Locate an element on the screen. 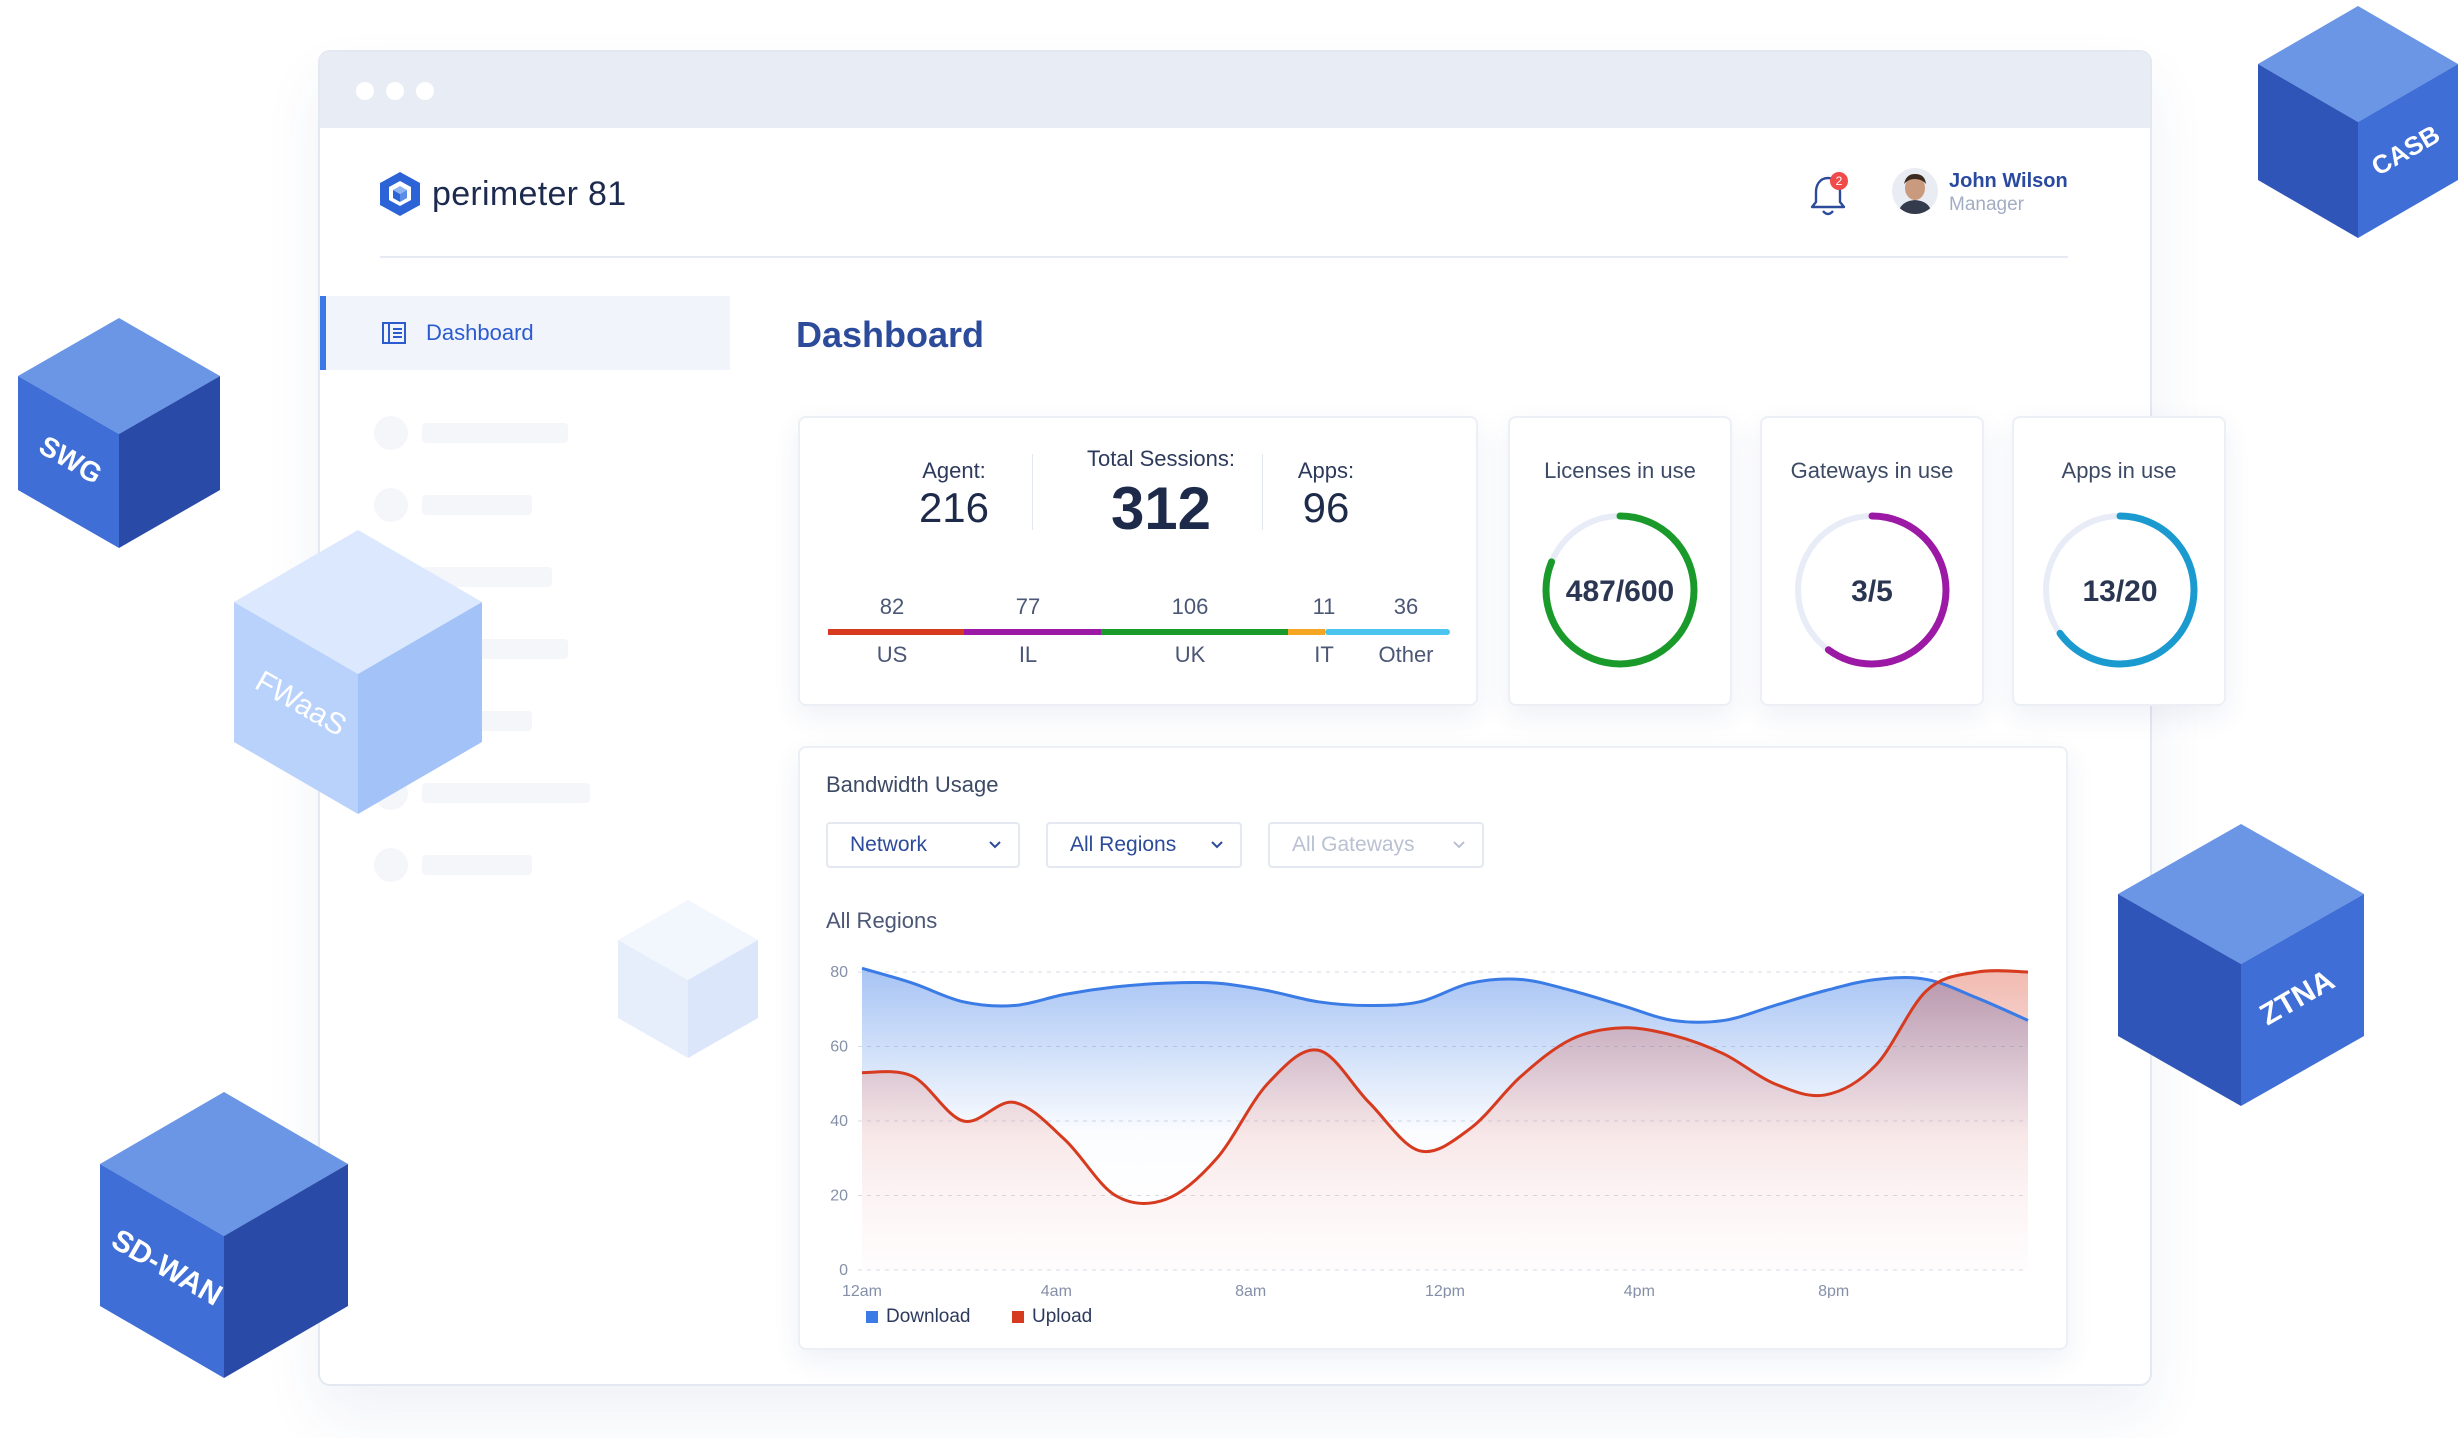  gauge-value: 487/600 is located at coordinates (1620, 591).